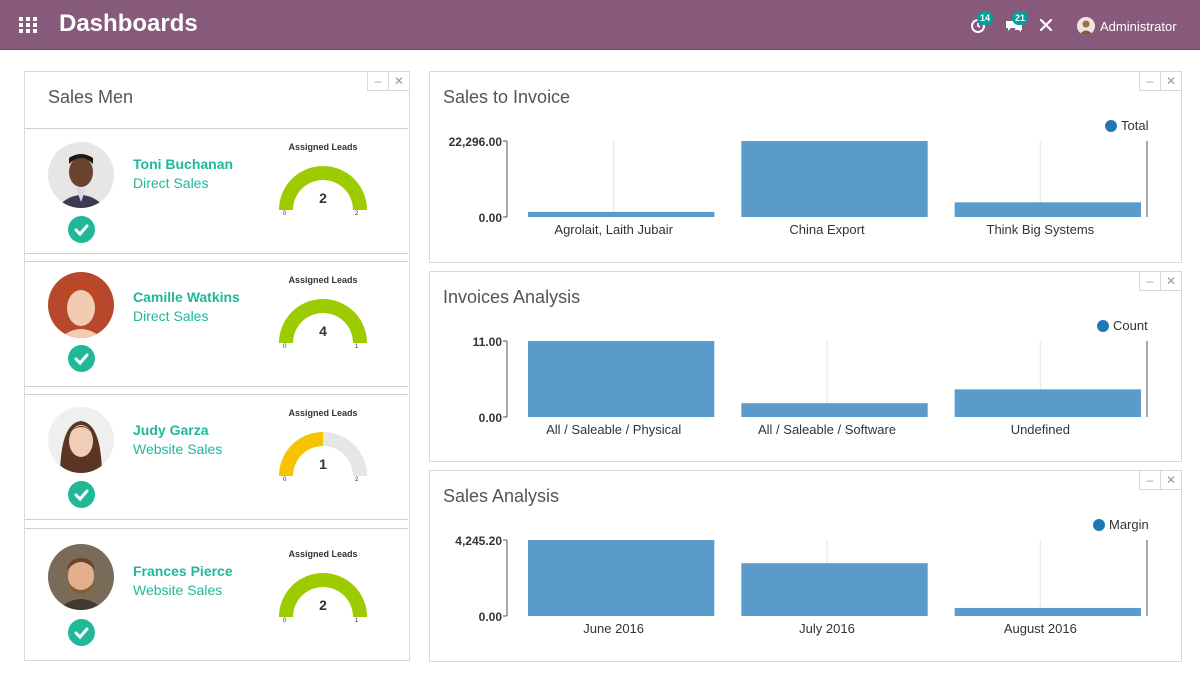  Describe the element at coordinates (171, 430) in the screenshot. I see `salesman-name: Judy Garza` at that location.